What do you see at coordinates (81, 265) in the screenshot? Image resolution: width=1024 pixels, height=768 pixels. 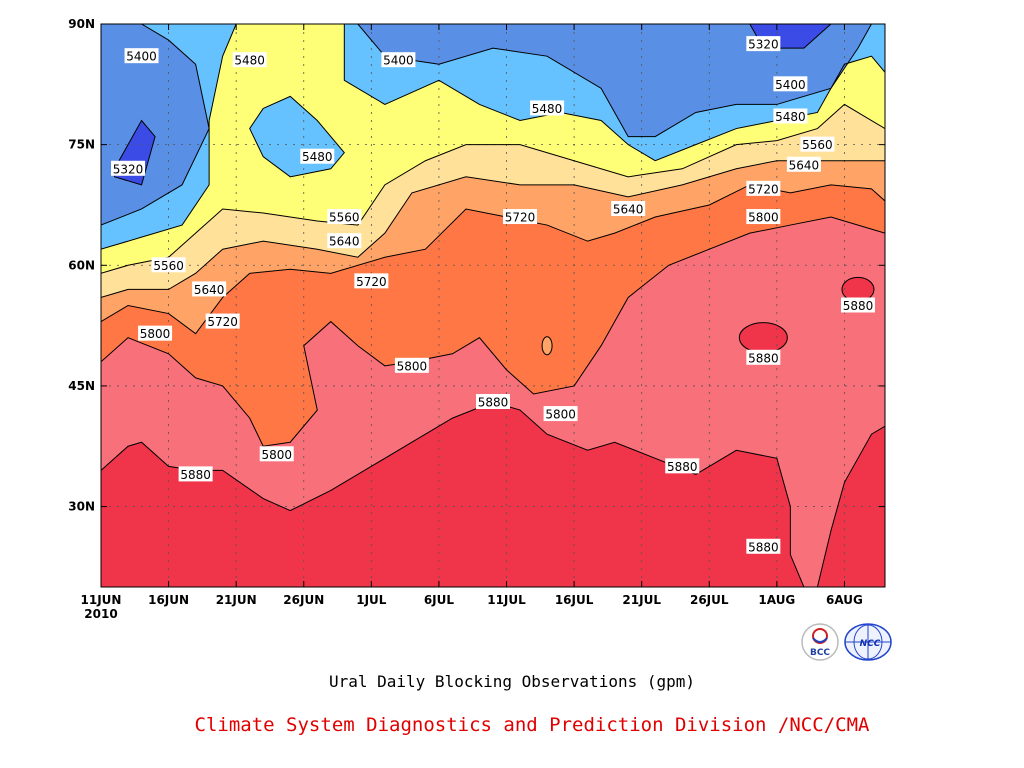 I see `y-tick-label: 60N` at bounding box center [81, 265].